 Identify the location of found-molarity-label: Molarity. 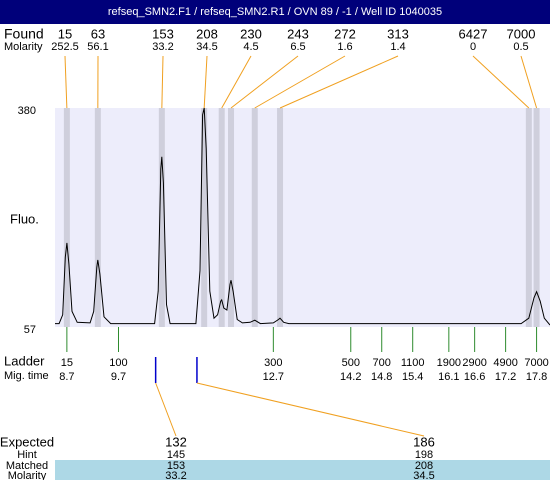
(23, 47).